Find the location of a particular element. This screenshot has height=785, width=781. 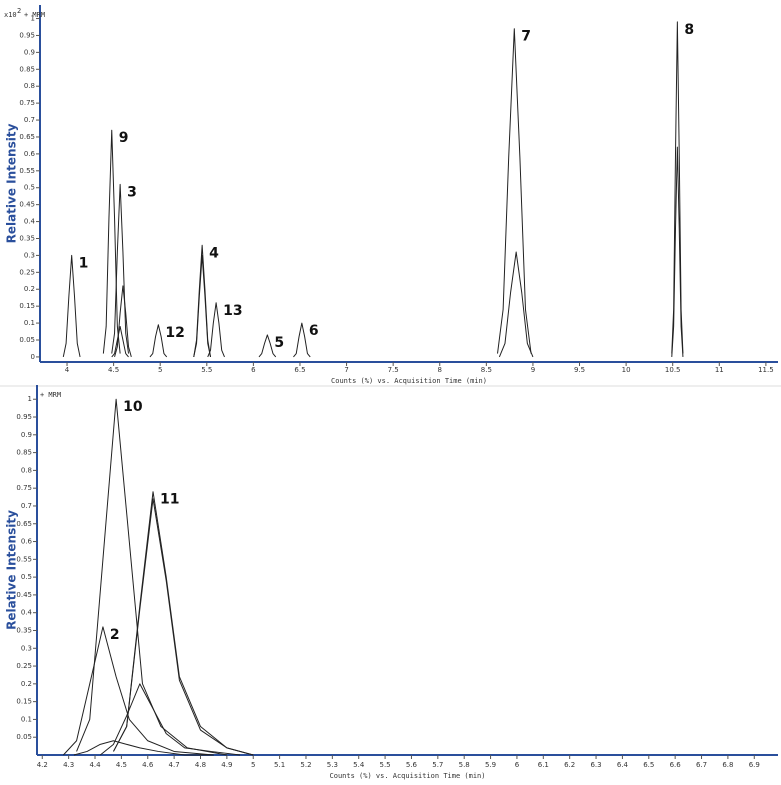

x-tick-label: 5.9 is located at coordinates (490, 765).